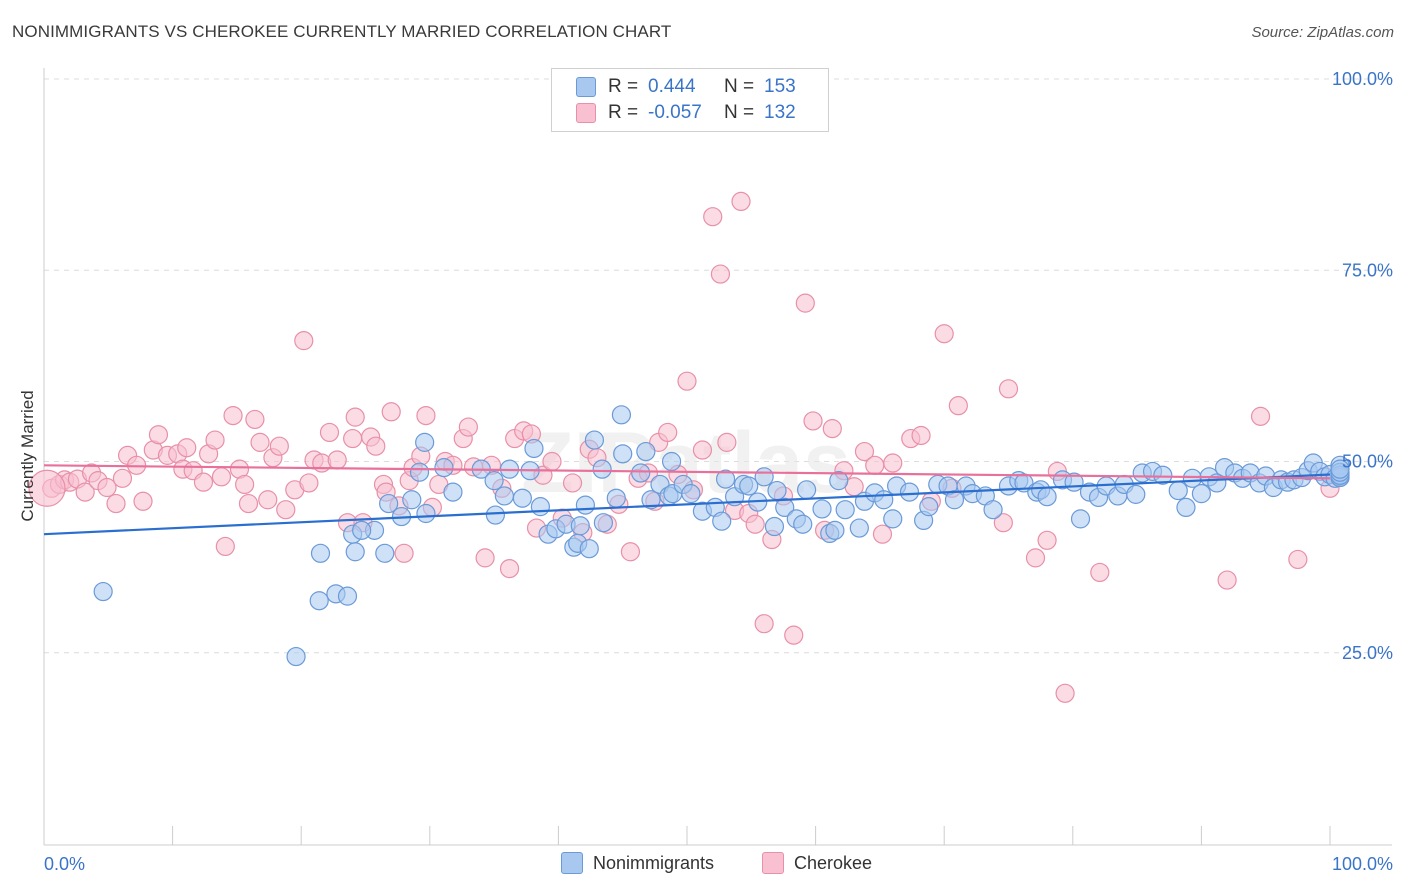 This screenshot has height=892, width=1406. I want to click on n-value: 153, so click(780, 86).